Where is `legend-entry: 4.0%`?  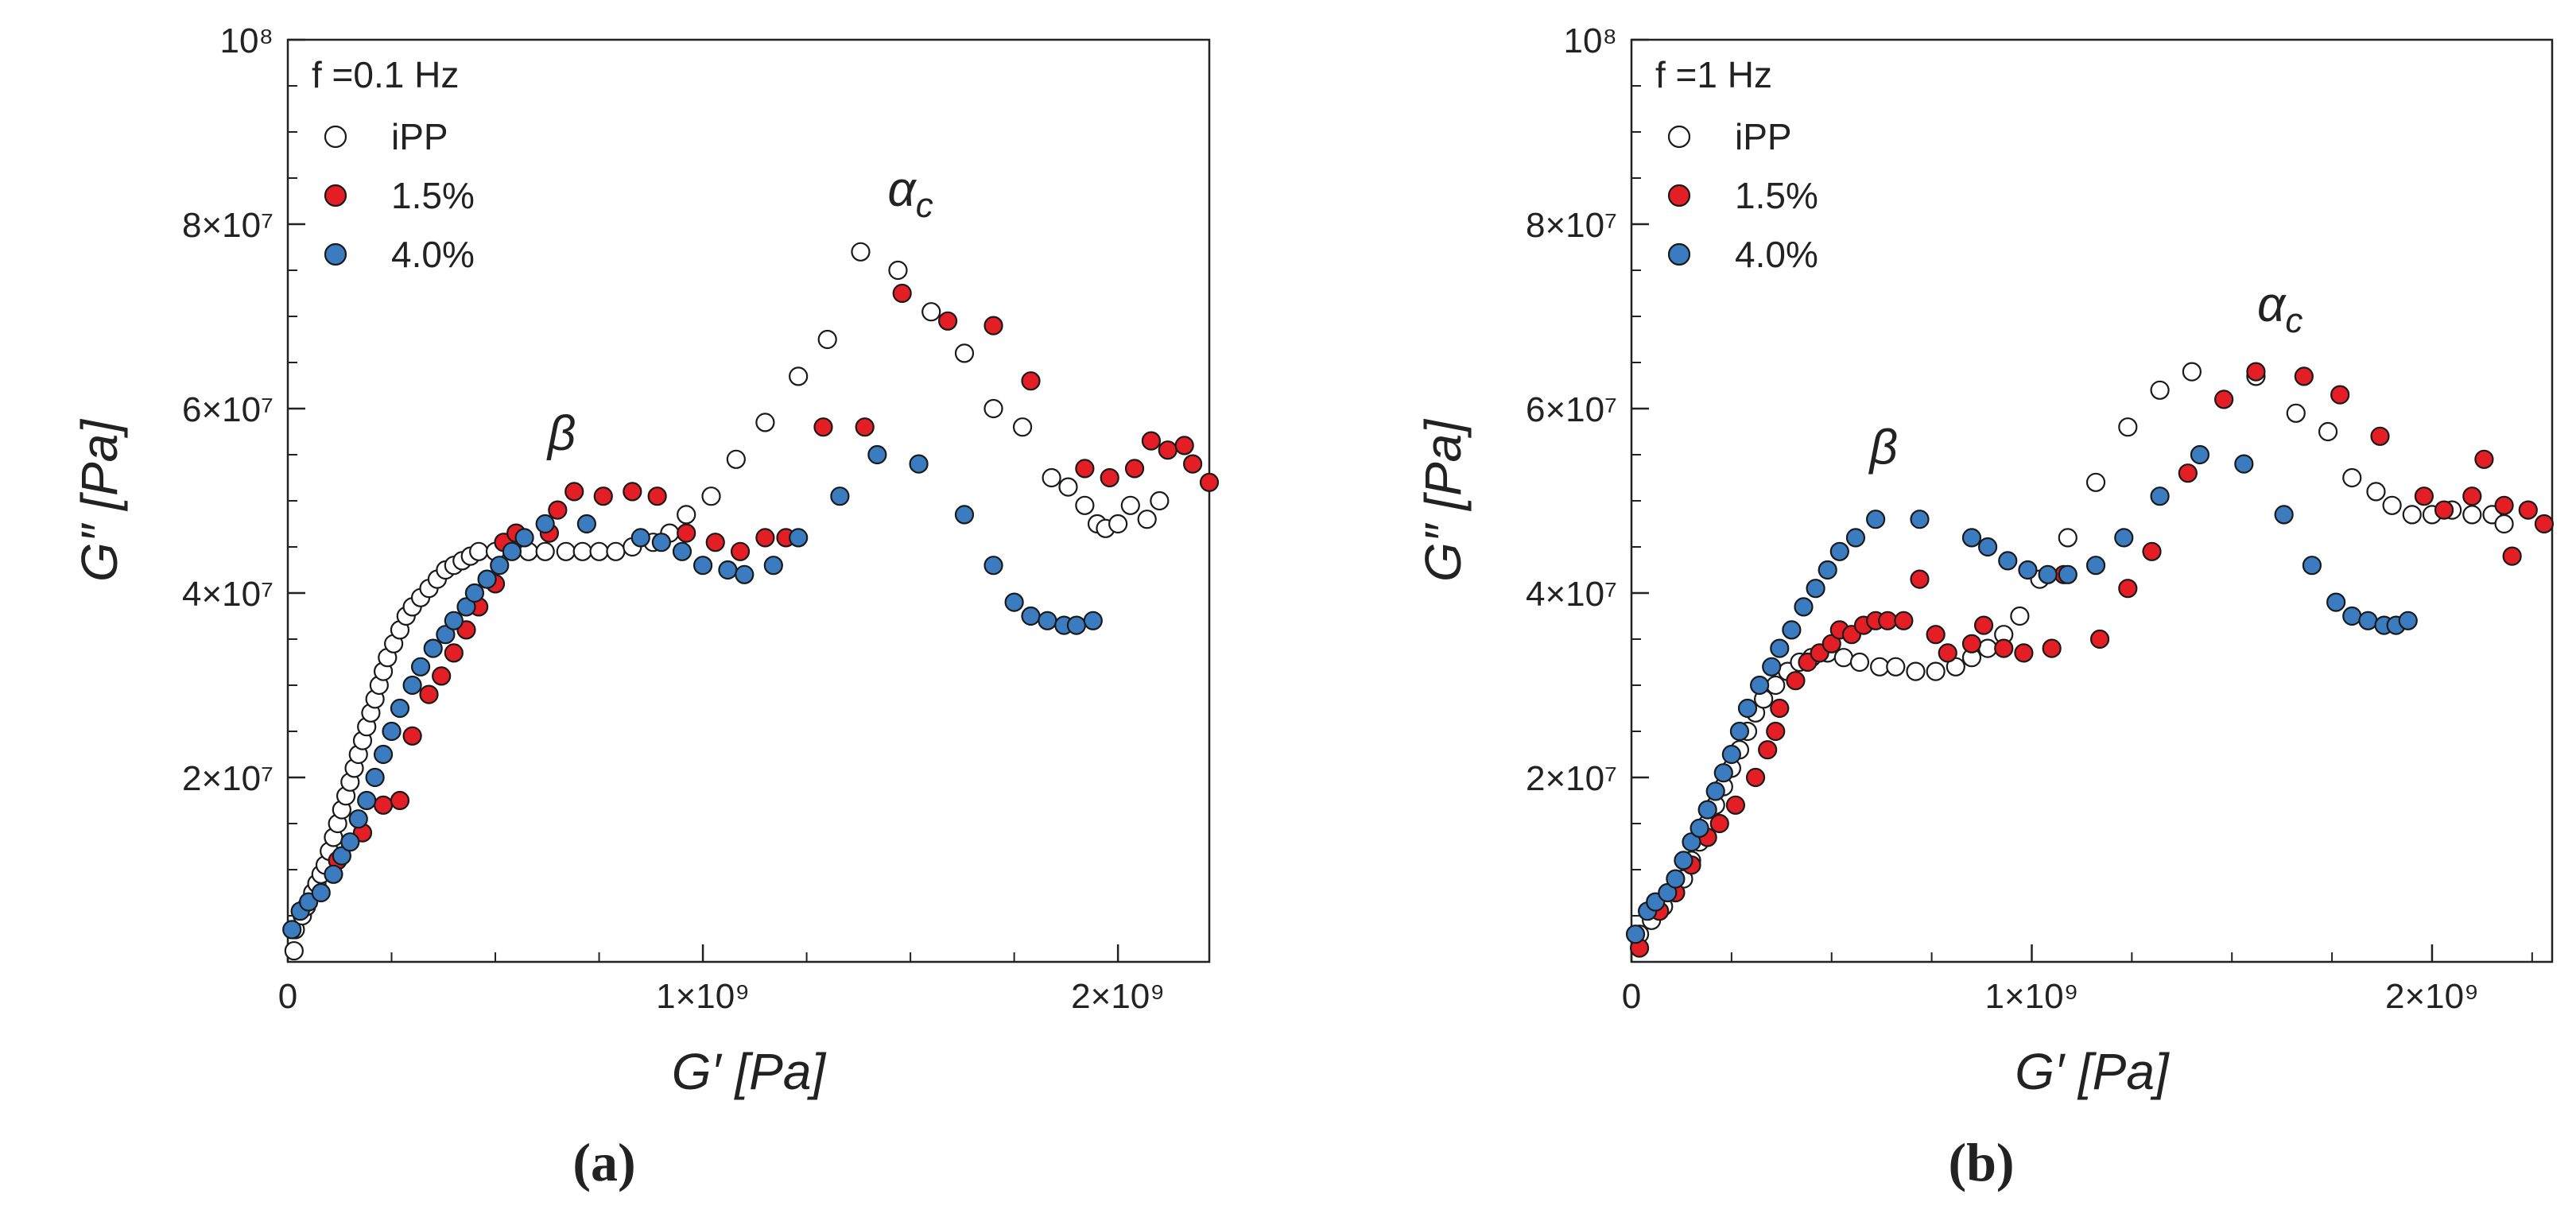 legend-entry: 4.0% is located at coordinates (1743, 254).